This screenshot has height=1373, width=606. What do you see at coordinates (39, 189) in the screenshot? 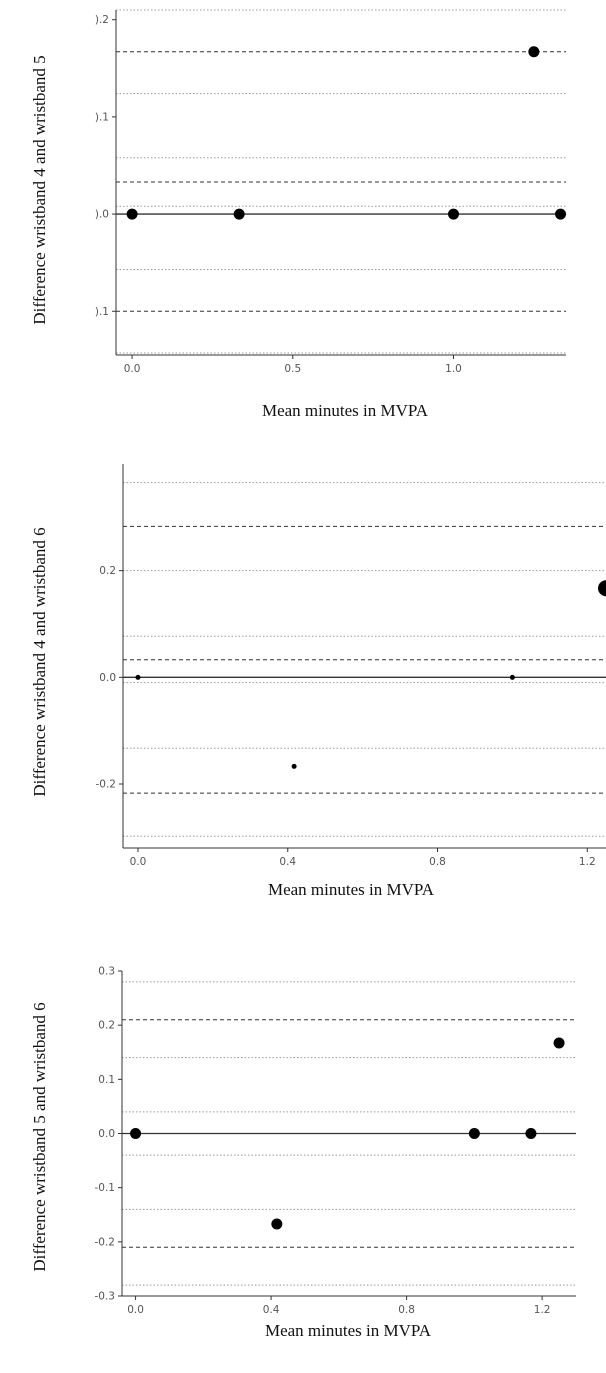
I see `panel-1-y-axis-title: Difference wristband 4 and wristband 5` at bounding box center [39, 189].